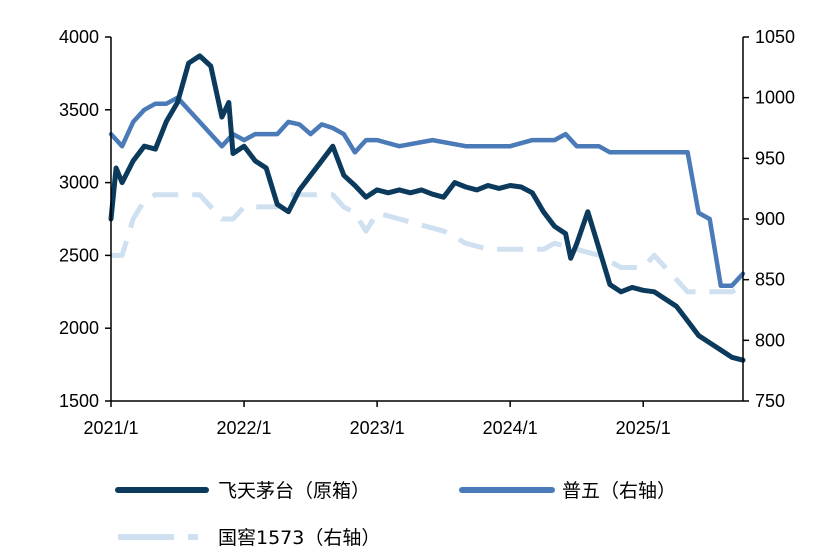 The width and height of the screenshot is (830, 558). I want to click on x-tick-label: 2021/1, so click(110, 428).